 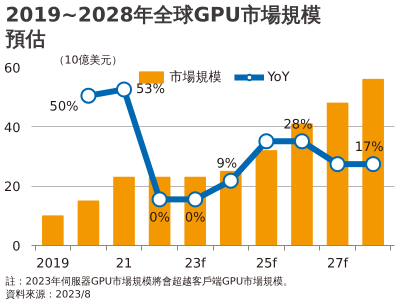 I want to click on chart-title: 2019~2028年全球GPU市場規模預估, so click(x=162, y=26).